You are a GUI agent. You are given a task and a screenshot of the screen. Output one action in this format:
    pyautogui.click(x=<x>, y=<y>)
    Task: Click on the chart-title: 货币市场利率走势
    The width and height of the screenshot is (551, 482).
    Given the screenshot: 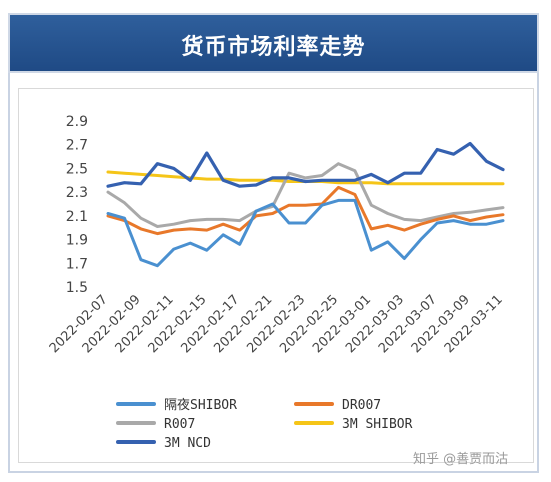 What is the action you would take?
    pyautogui.click(x=273, y=47)
    